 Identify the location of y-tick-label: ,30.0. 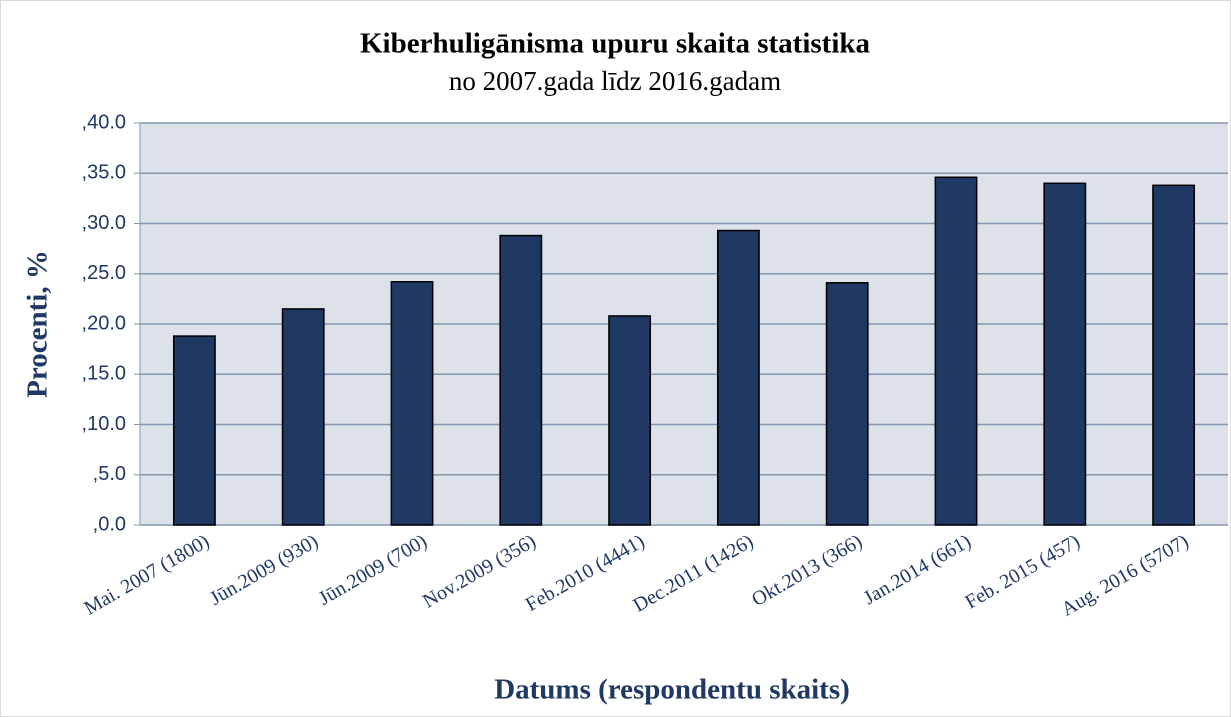
(104, 223).